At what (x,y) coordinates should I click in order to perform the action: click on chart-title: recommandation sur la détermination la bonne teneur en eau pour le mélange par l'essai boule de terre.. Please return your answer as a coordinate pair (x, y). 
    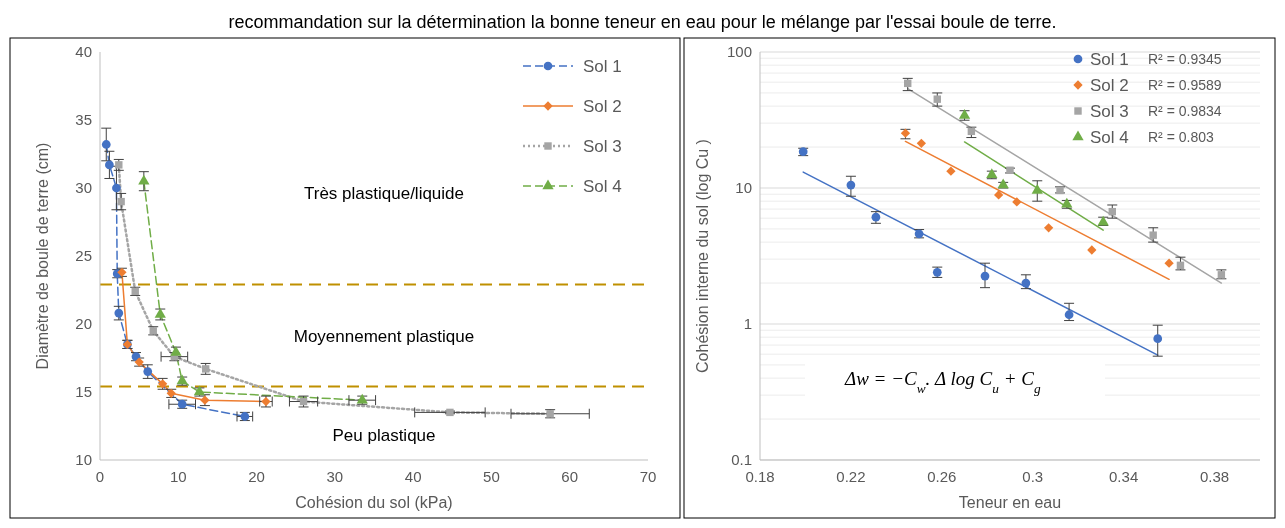
    Looking at the image, I should click on (642, 22).